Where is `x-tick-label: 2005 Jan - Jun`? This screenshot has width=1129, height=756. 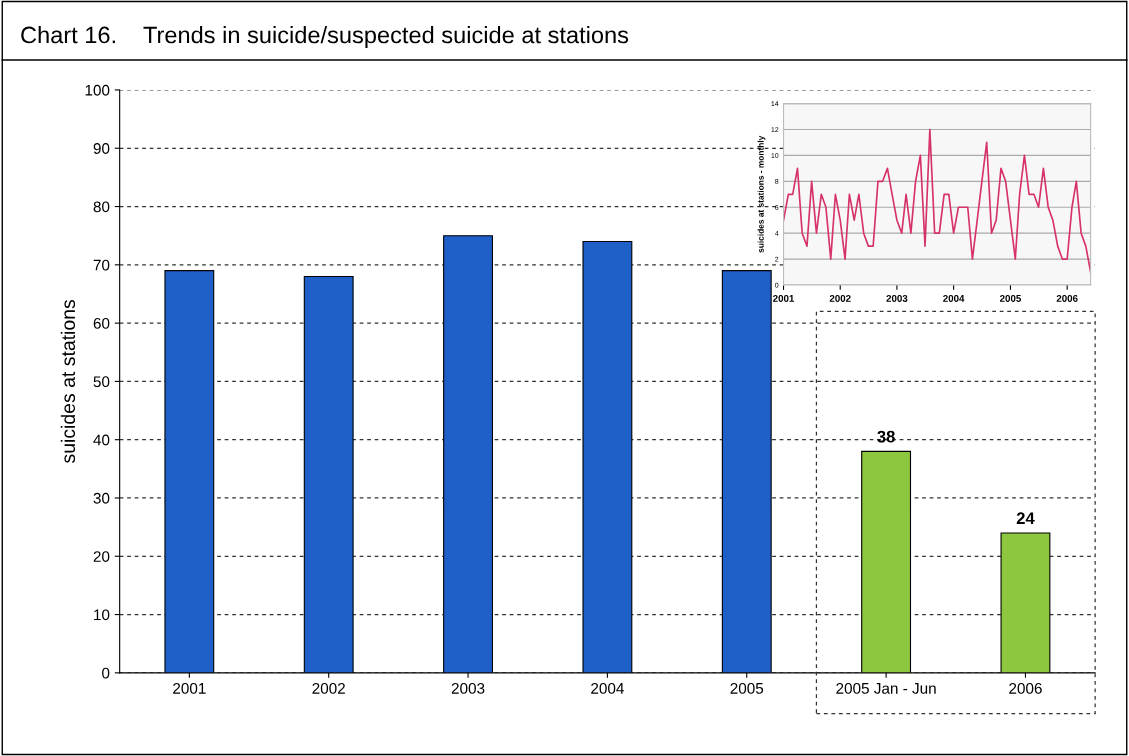
x-tick-label: 2005 Jan - Jun is located at coordinates (886, 688).